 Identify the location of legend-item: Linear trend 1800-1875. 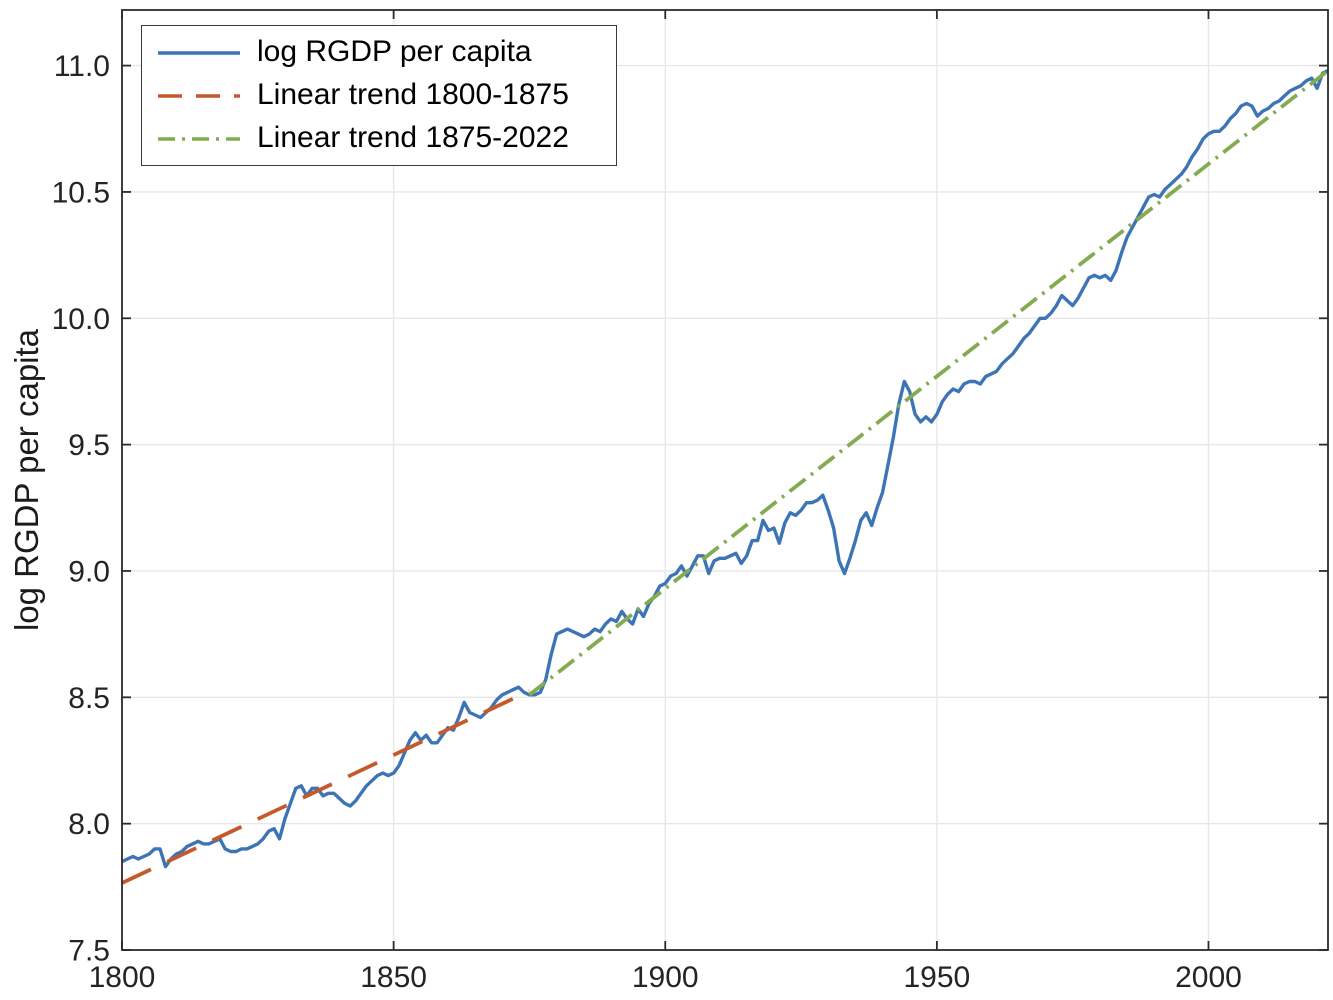
(383, 94).